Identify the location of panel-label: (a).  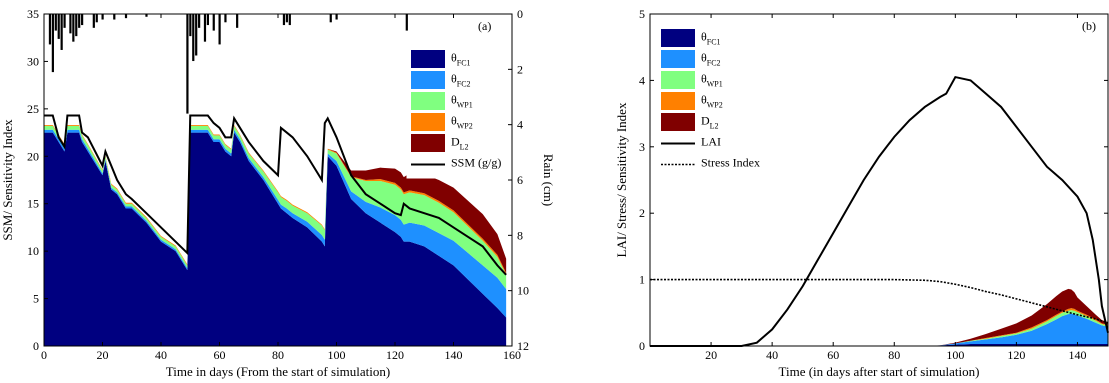
(484, 26).